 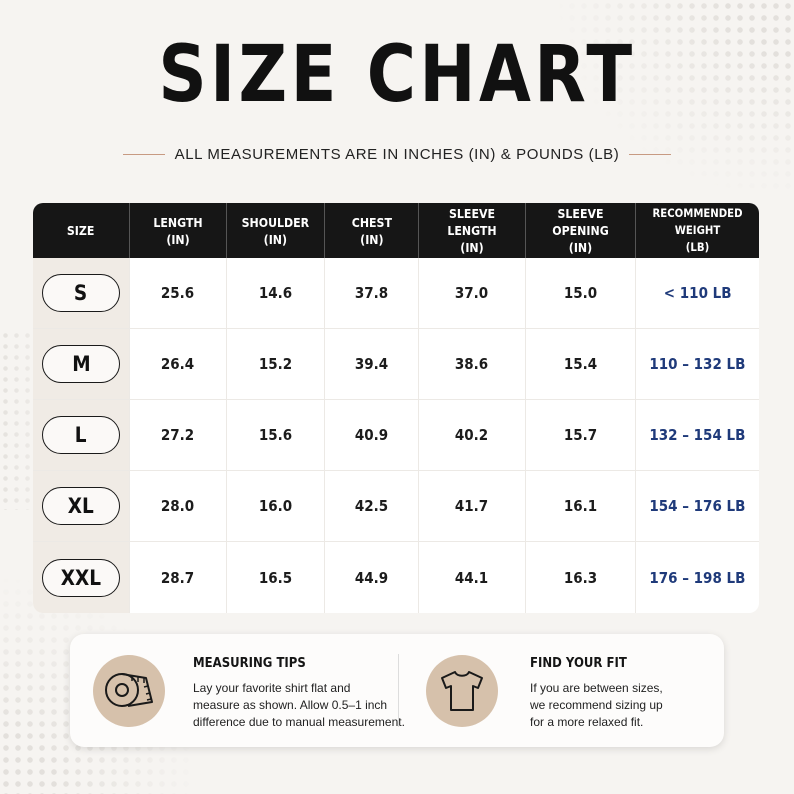 I want to click on table-row: M 26.4 15.2 39.4 38.6 15.4 110 – 132 LB, so click(x=396, y=364).